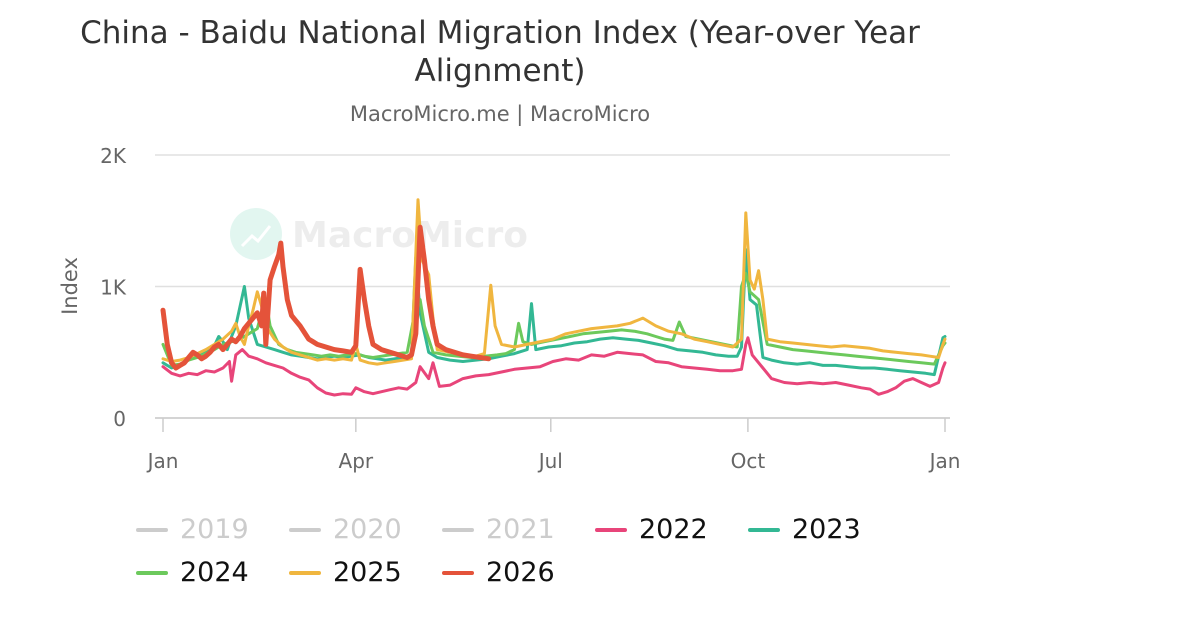  What do you see at coordinates (113, 288) in the screenshot?
I see `y-tick-label: 1K` at bounding box center [113, 288].